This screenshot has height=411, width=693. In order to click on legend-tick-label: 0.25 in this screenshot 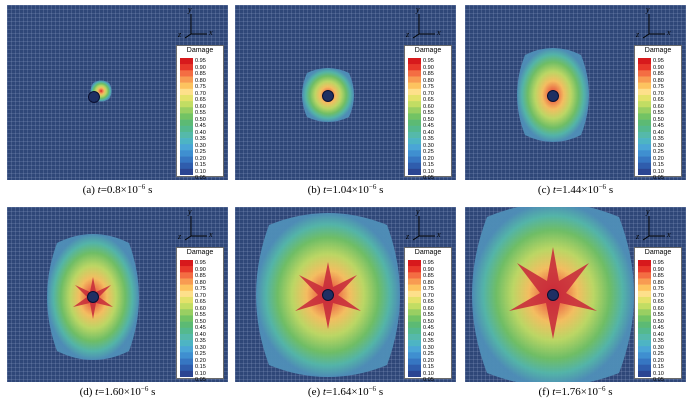, I will do `click(428, 354)`.